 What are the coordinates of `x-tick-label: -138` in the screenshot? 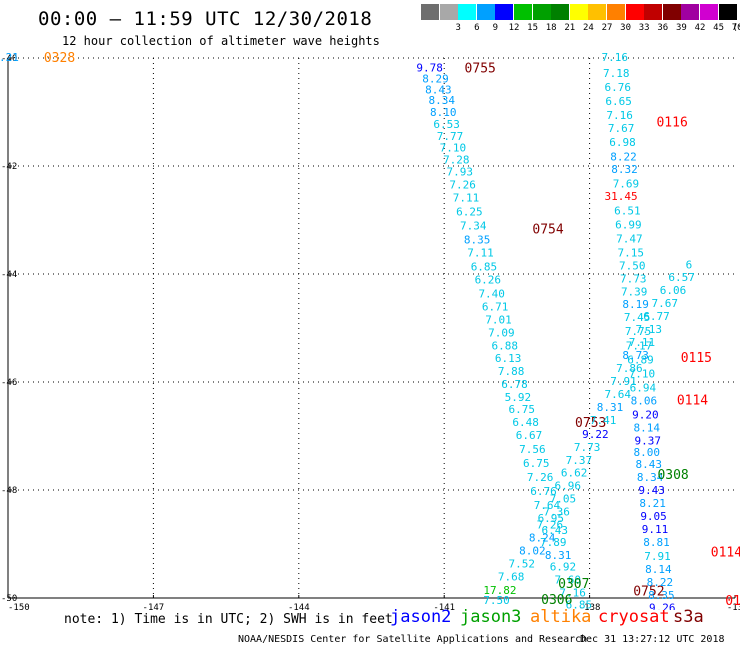 It's located at (590, 606).